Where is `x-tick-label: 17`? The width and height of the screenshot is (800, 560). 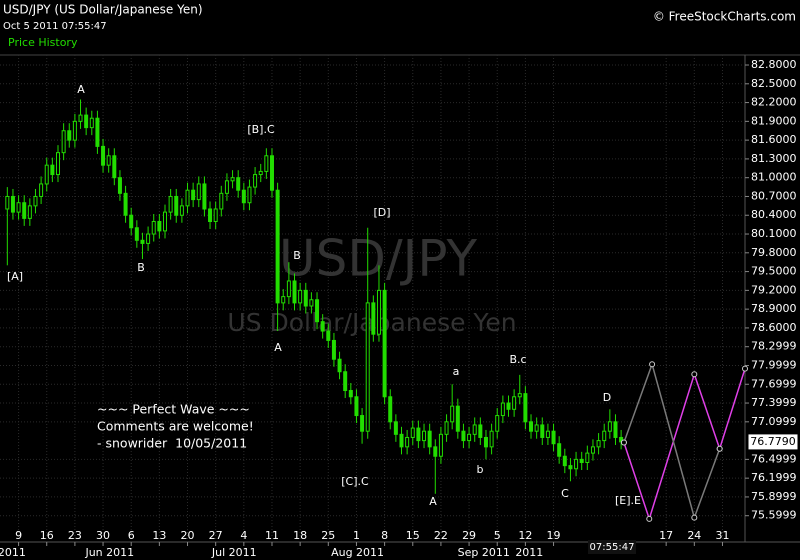 x-tick-label: 17 is located at coordinates (666, 535).